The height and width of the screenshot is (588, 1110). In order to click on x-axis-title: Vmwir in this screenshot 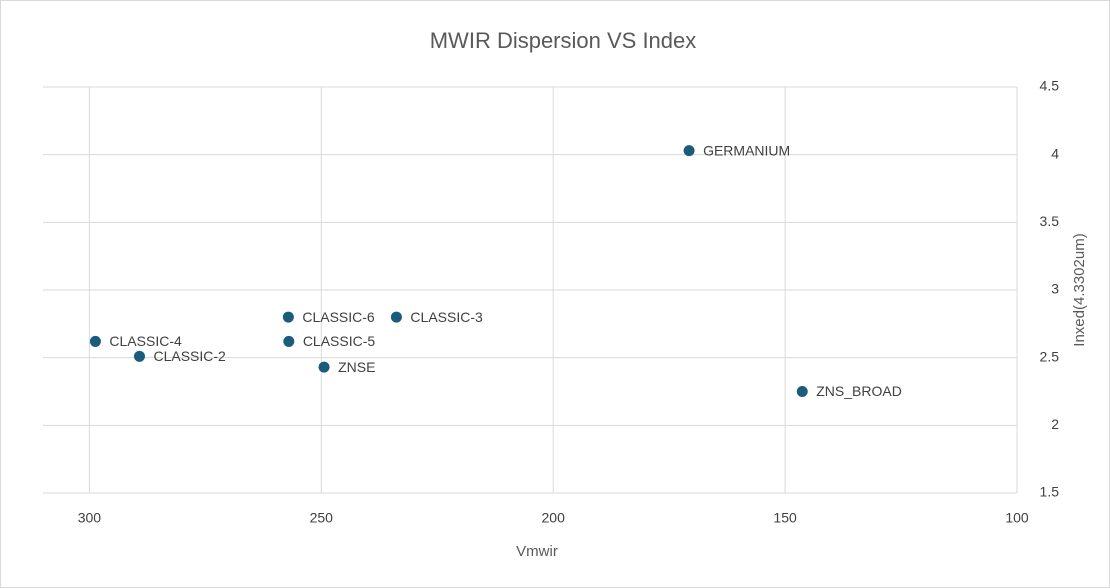, I will do `click(537, 551)`.